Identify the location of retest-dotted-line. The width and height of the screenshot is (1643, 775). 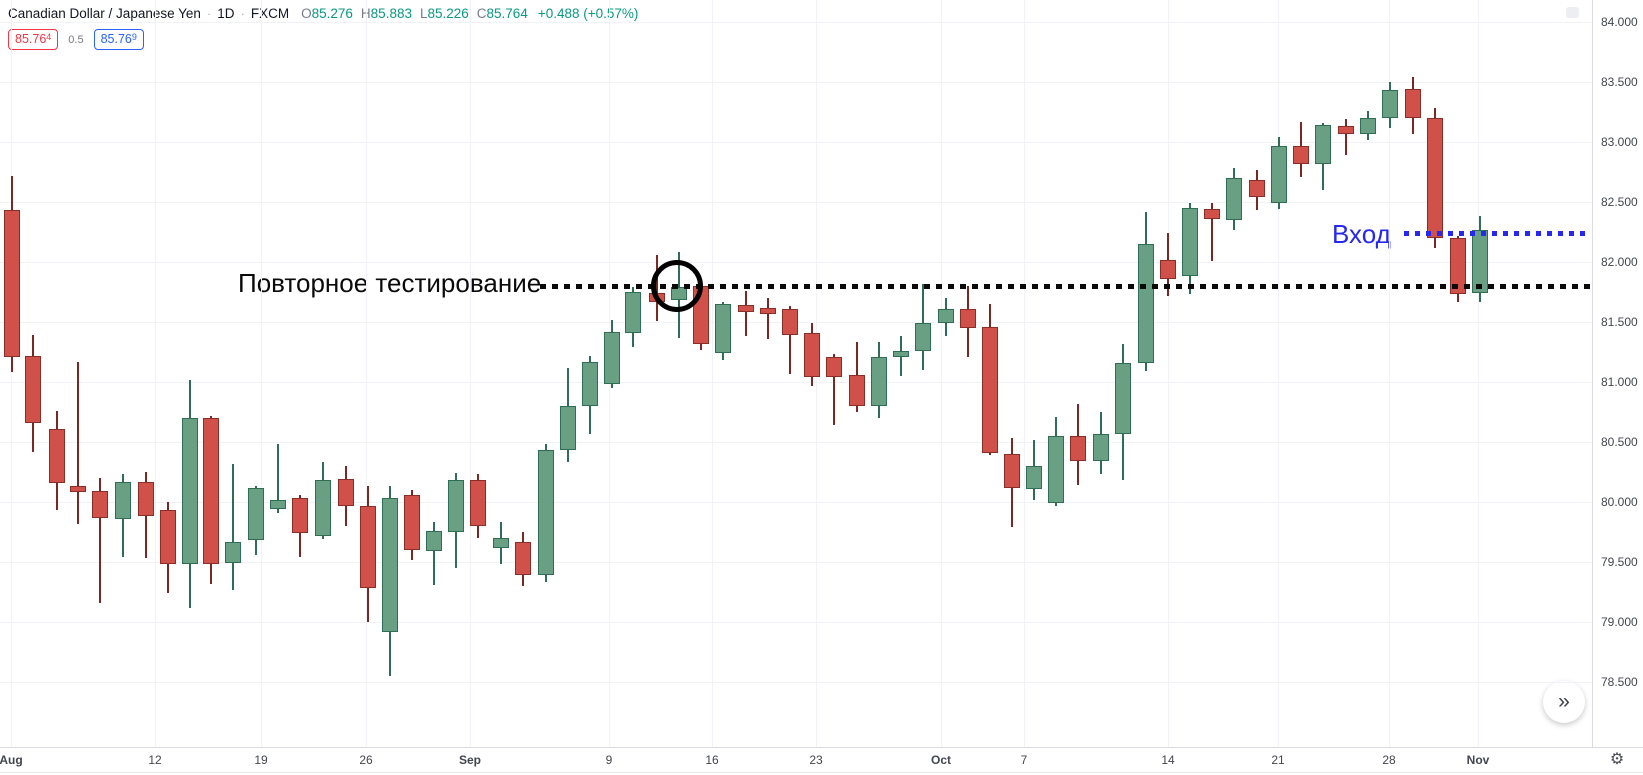
(1066, 286).